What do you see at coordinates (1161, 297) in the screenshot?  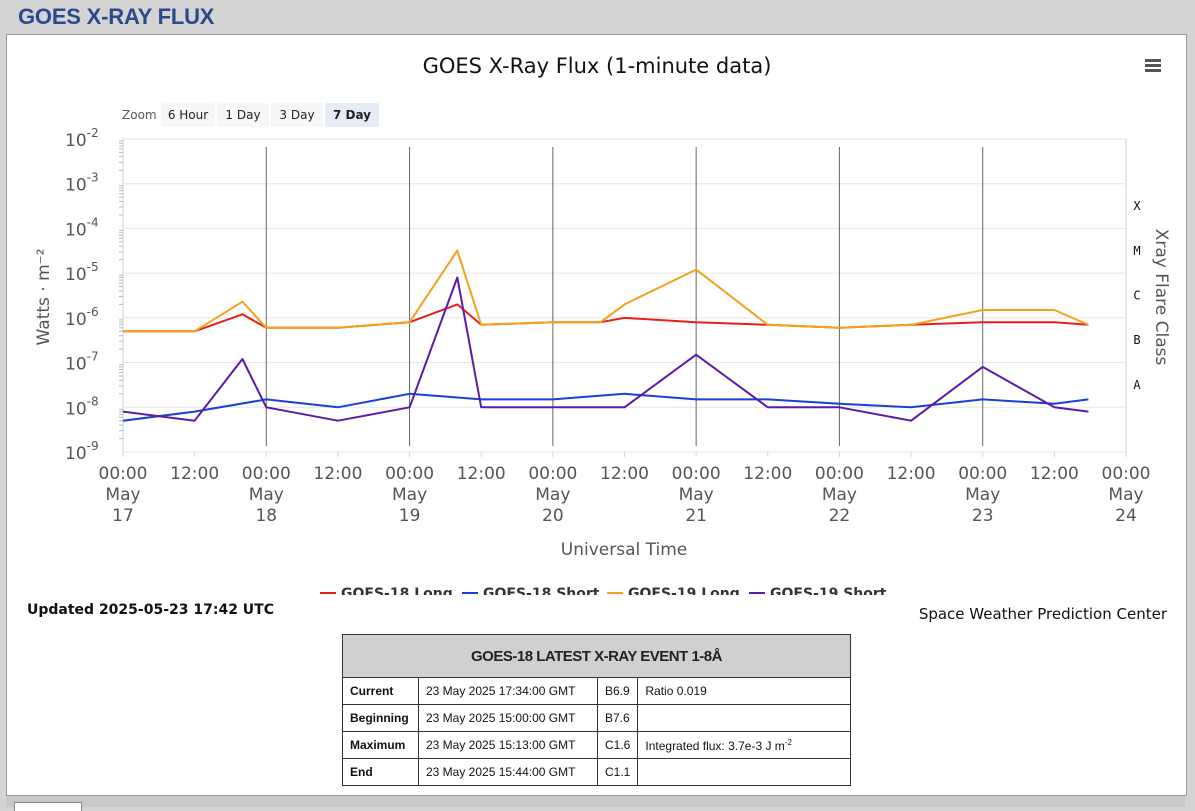 I see `y2-axis-title: Xray Flare Class` at bounding box center [1161, 297].